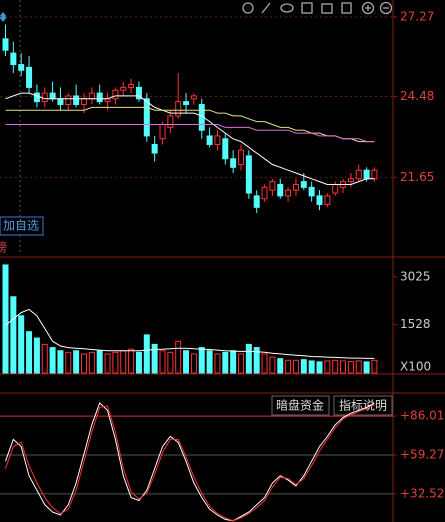 This screenshot has width=445, height=522. Describe the element at coordinates (266, 8) in the screenshot. I see `draw-icon` at that location.